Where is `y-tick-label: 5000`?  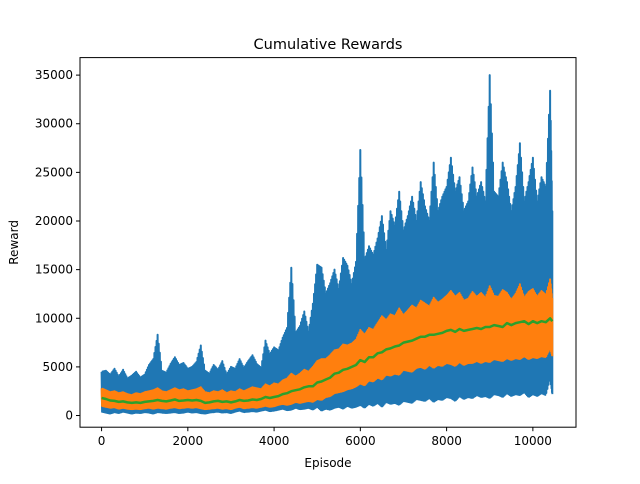
y-tick-label: 5000 is located at coordinates (57, 367).